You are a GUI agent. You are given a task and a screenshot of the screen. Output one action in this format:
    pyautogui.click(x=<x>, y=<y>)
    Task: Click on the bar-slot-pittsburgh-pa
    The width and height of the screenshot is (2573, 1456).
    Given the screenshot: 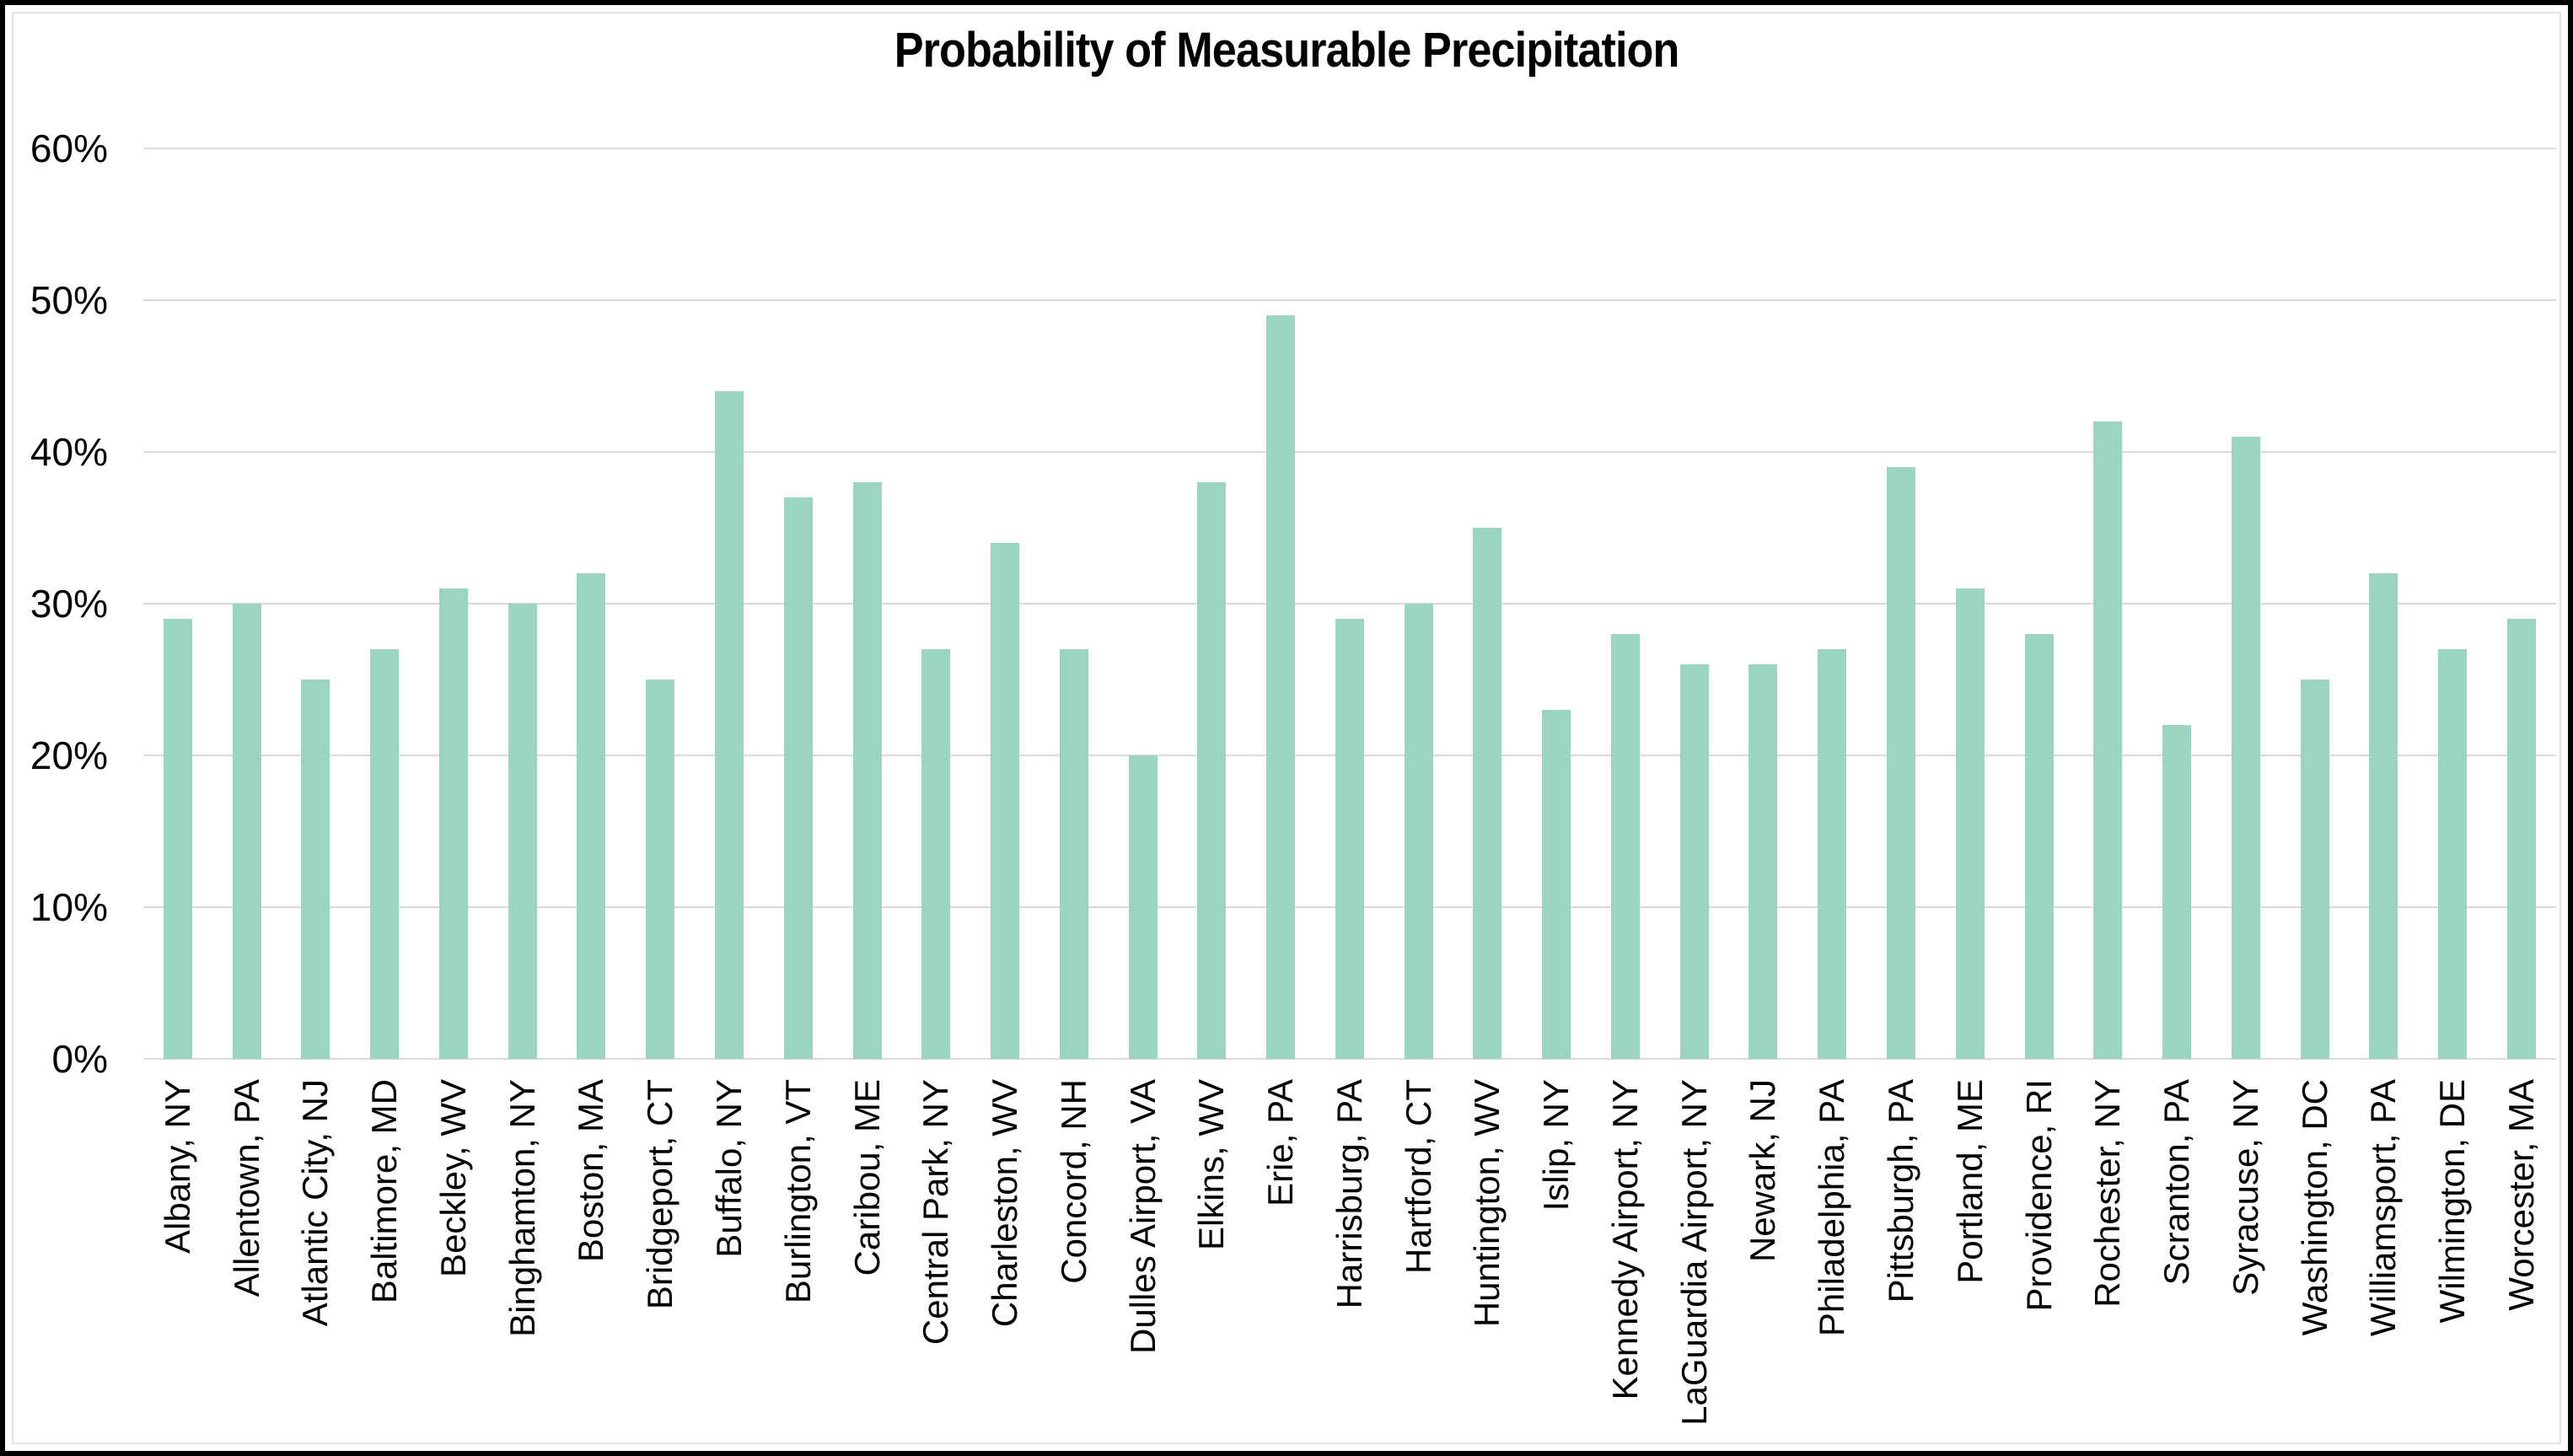 What is the action you would take?
    pyautogui.click(x=1901, y=603)
    